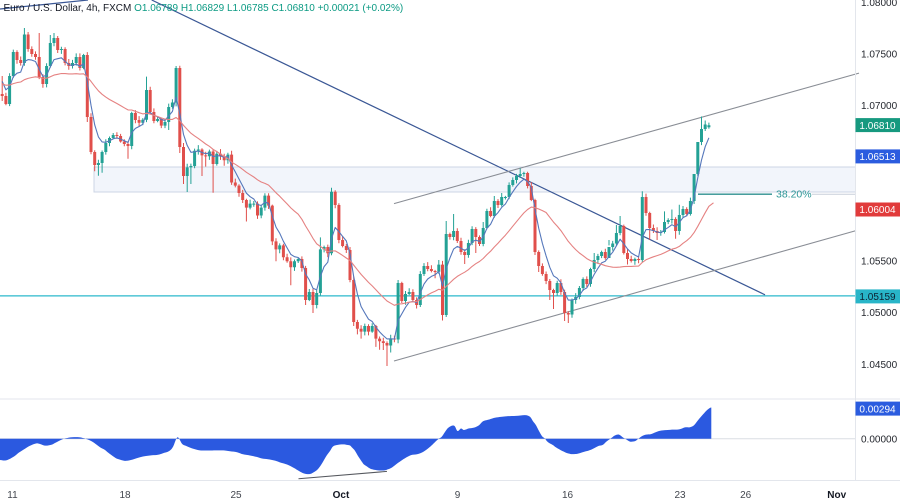 This screenshot has width=900, height=503. Describe the element at coordinates (680, 495) in the screenshot. I see `svg-text: 23` at that location.